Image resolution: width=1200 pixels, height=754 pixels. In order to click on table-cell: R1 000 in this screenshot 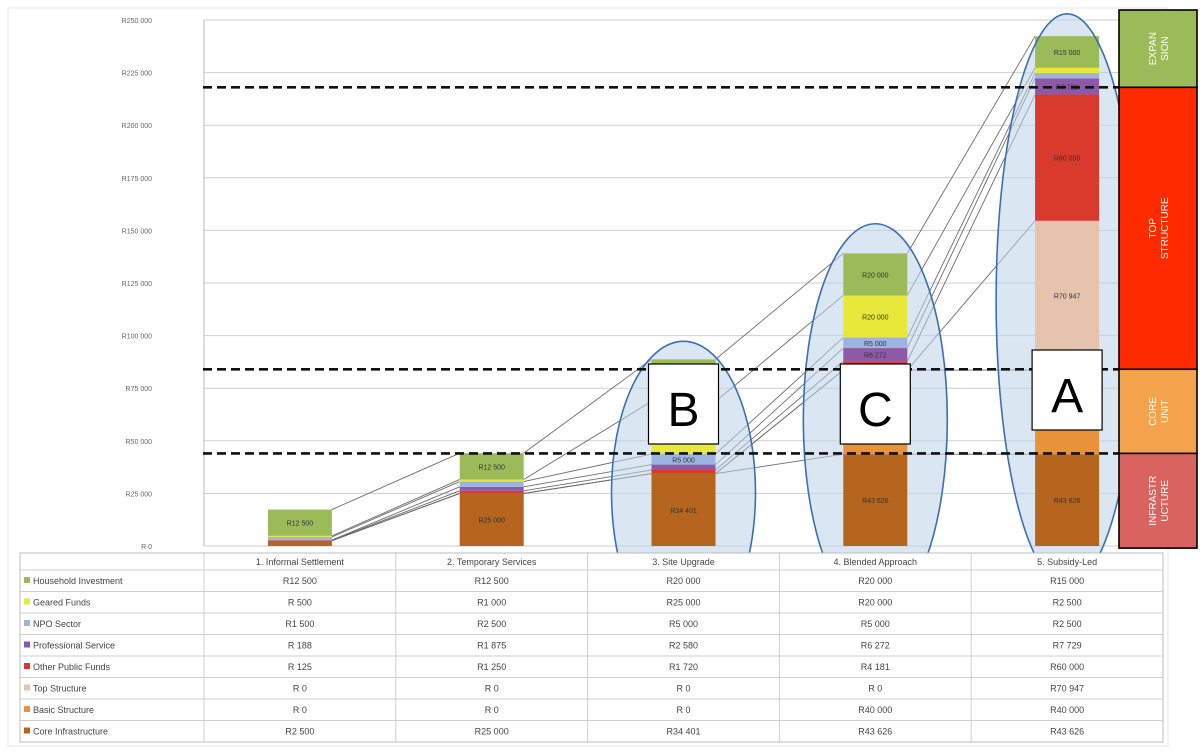, I will do `click(491, 603)`.